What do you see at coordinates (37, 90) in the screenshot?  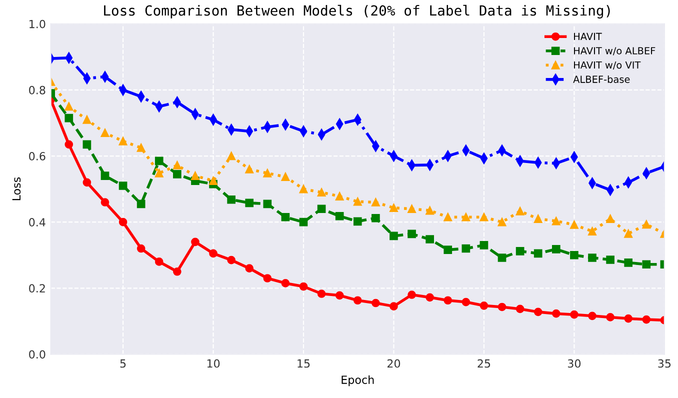 I see `y-tick-label: 0.8` at bounding box center [37, 90].